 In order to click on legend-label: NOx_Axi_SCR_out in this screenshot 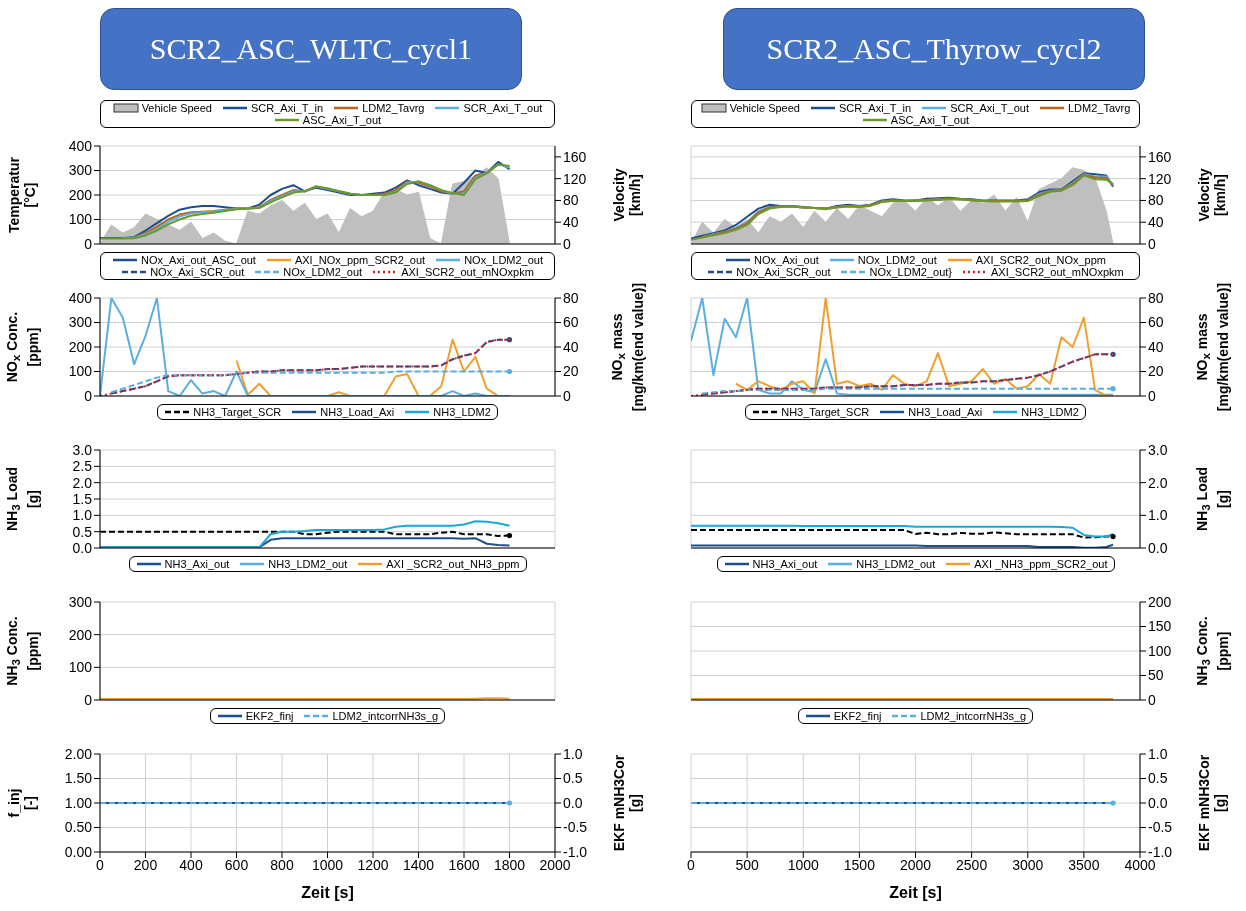, I will do `click(197, 272)`.